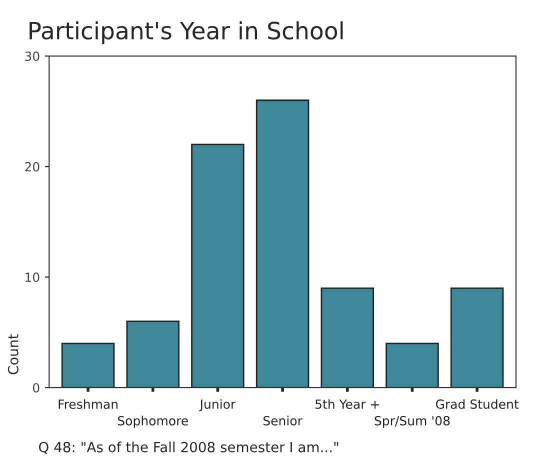  What do you see at coordinates (186, 32) in the screenshot?
I see `chart-title: Participant's Year in School` at bounding box center [186, 32].